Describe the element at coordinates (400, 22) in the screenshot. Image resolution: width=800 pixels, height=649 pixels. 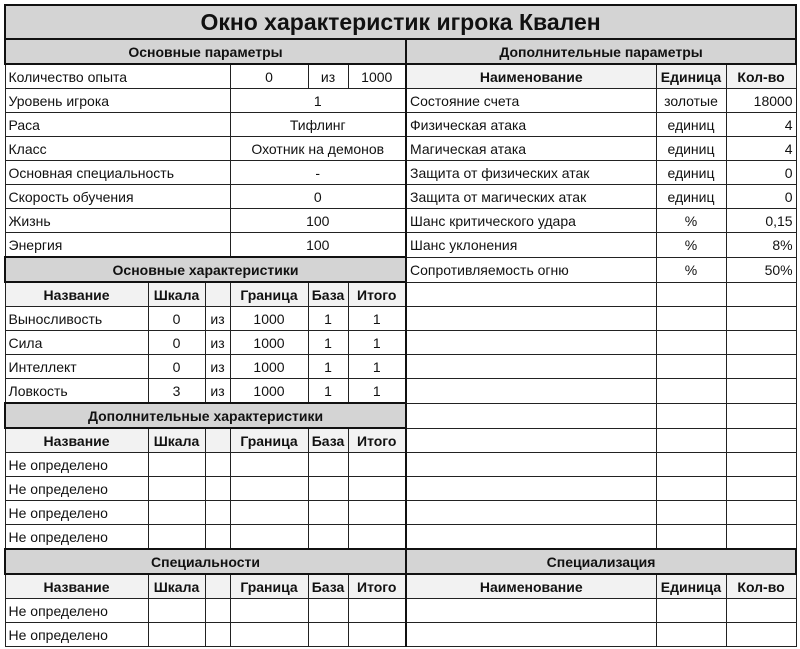
I see `page-title: Окно характеристик игрока Квален` at that location.